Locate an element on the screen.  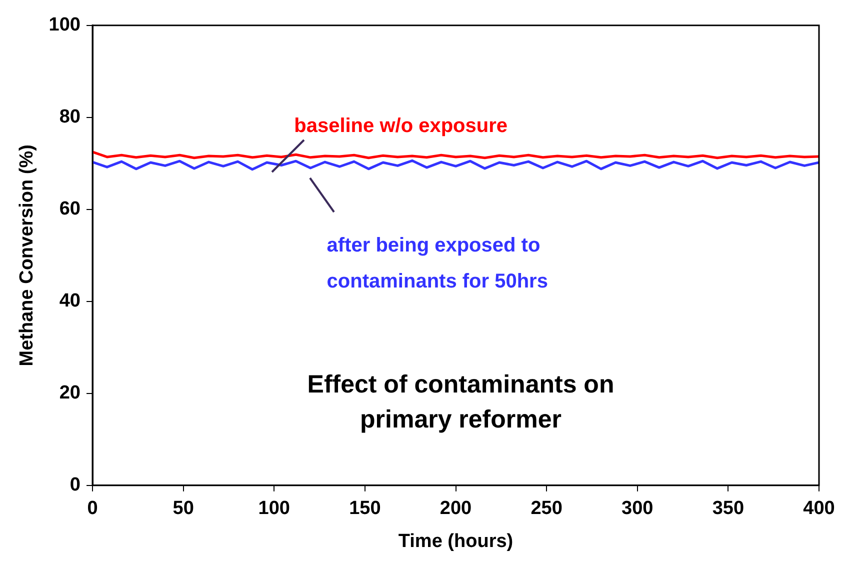
y-tick-label: 100 is located at coordinates (64, 25).